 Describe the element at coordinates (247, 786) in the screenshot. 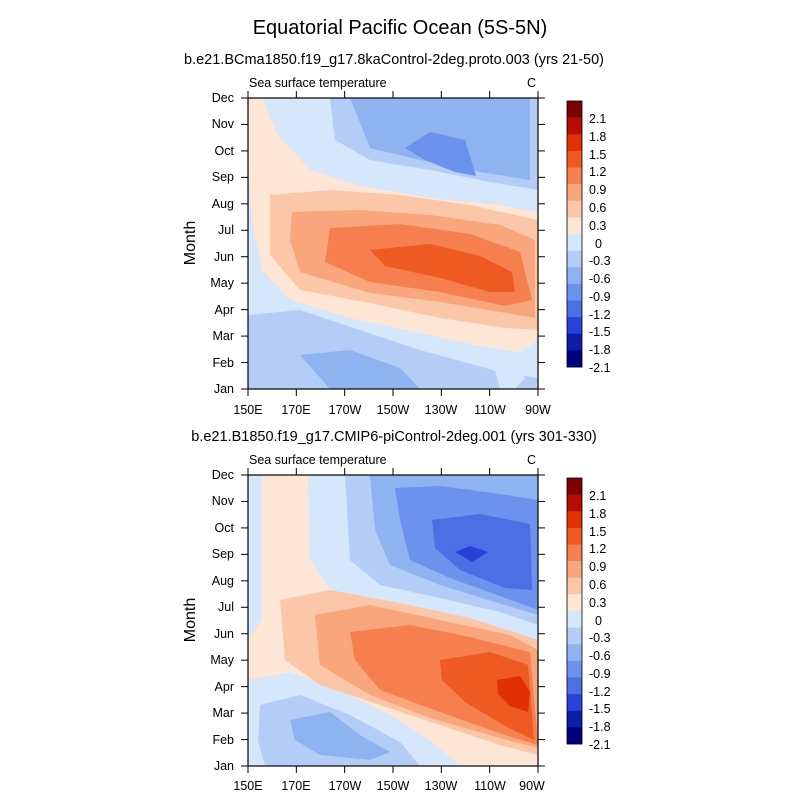

I see `panel-2-xtick-label: 150E` at that location.